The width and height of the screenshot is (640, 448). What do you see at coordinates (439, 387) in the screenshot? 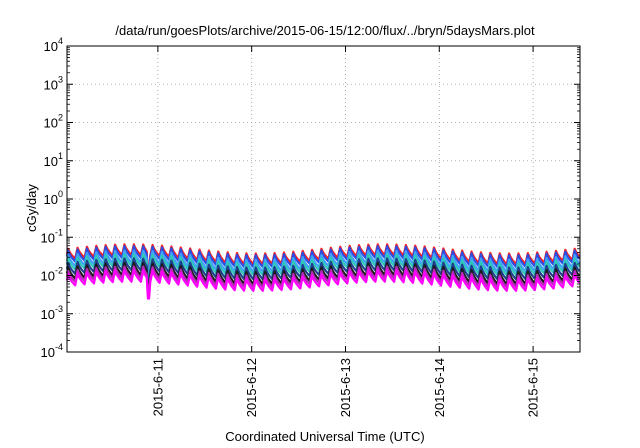
I see `x-tick-label: 2015-6-14` at bounding box center [439, 387].